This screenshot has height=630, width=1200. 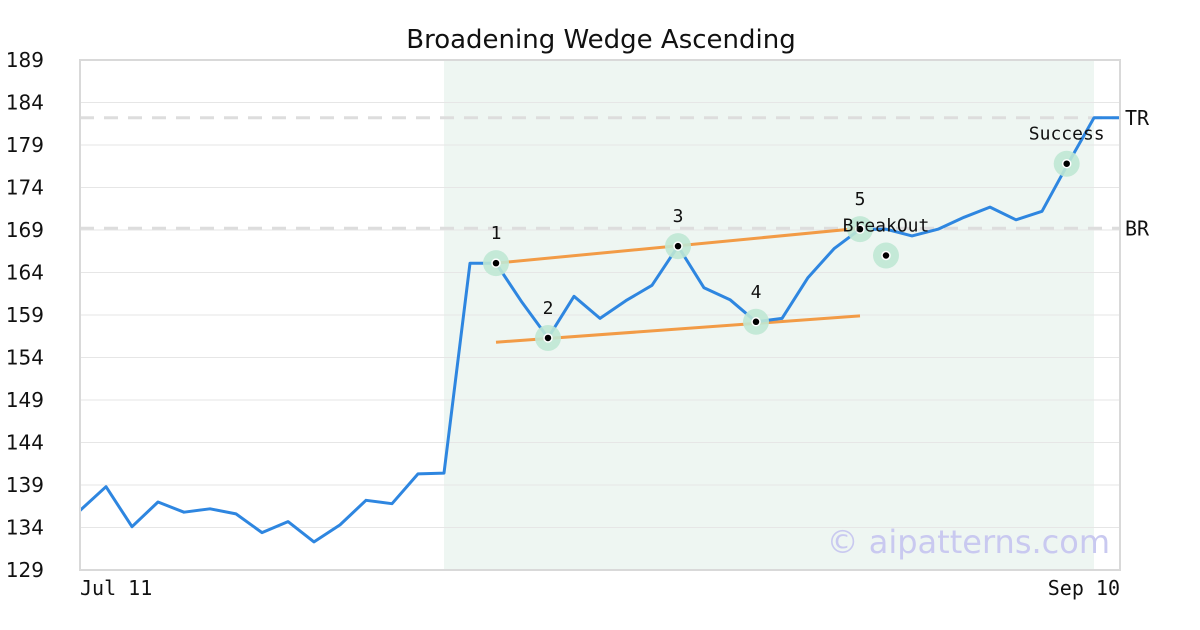 What do you see at coordinates (25, 60) in the screenshot?
I see `y-tick-label: 189` at bounding box center [25, 60].